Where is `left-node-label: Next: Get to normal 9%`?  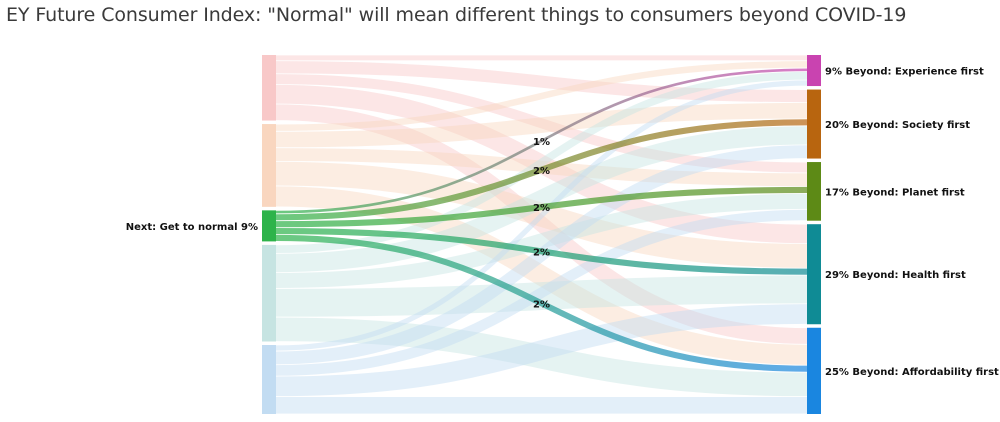 left-node-label: Next: Get to normal 9% is located at coordinates (192, 227).